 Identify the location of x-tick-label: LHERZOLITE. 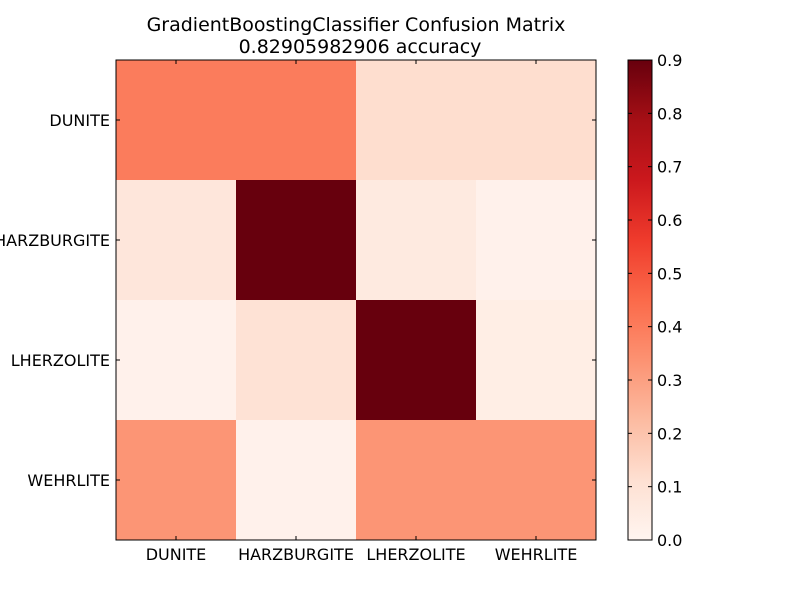
(415, 554).